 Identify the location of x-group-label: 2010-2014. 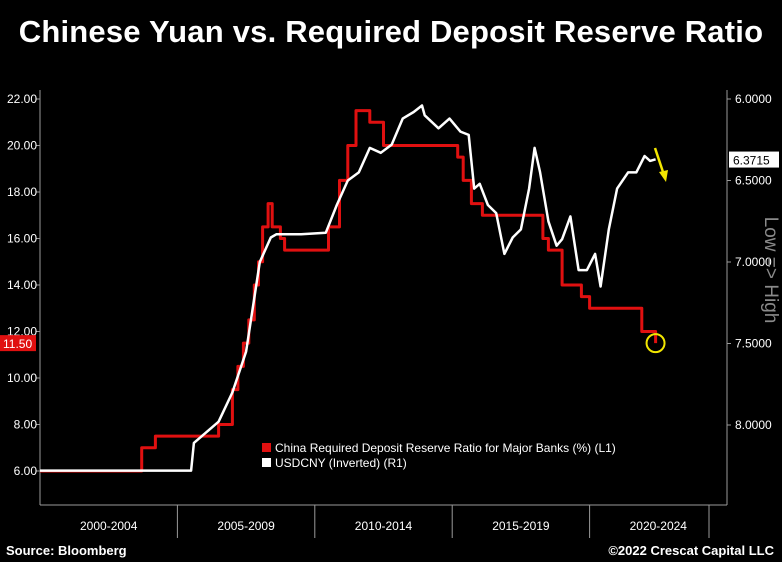
(384, 526).